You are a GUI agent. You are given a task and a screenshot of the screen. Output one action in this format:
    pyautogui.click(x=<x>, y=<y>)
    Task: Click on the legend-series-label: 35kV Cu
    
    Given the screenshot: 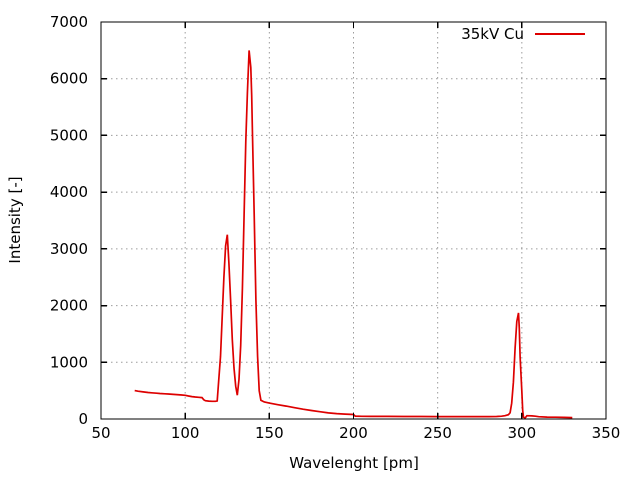 What is the action you would take?
    pyautogui.click(x=492, y=34)
    